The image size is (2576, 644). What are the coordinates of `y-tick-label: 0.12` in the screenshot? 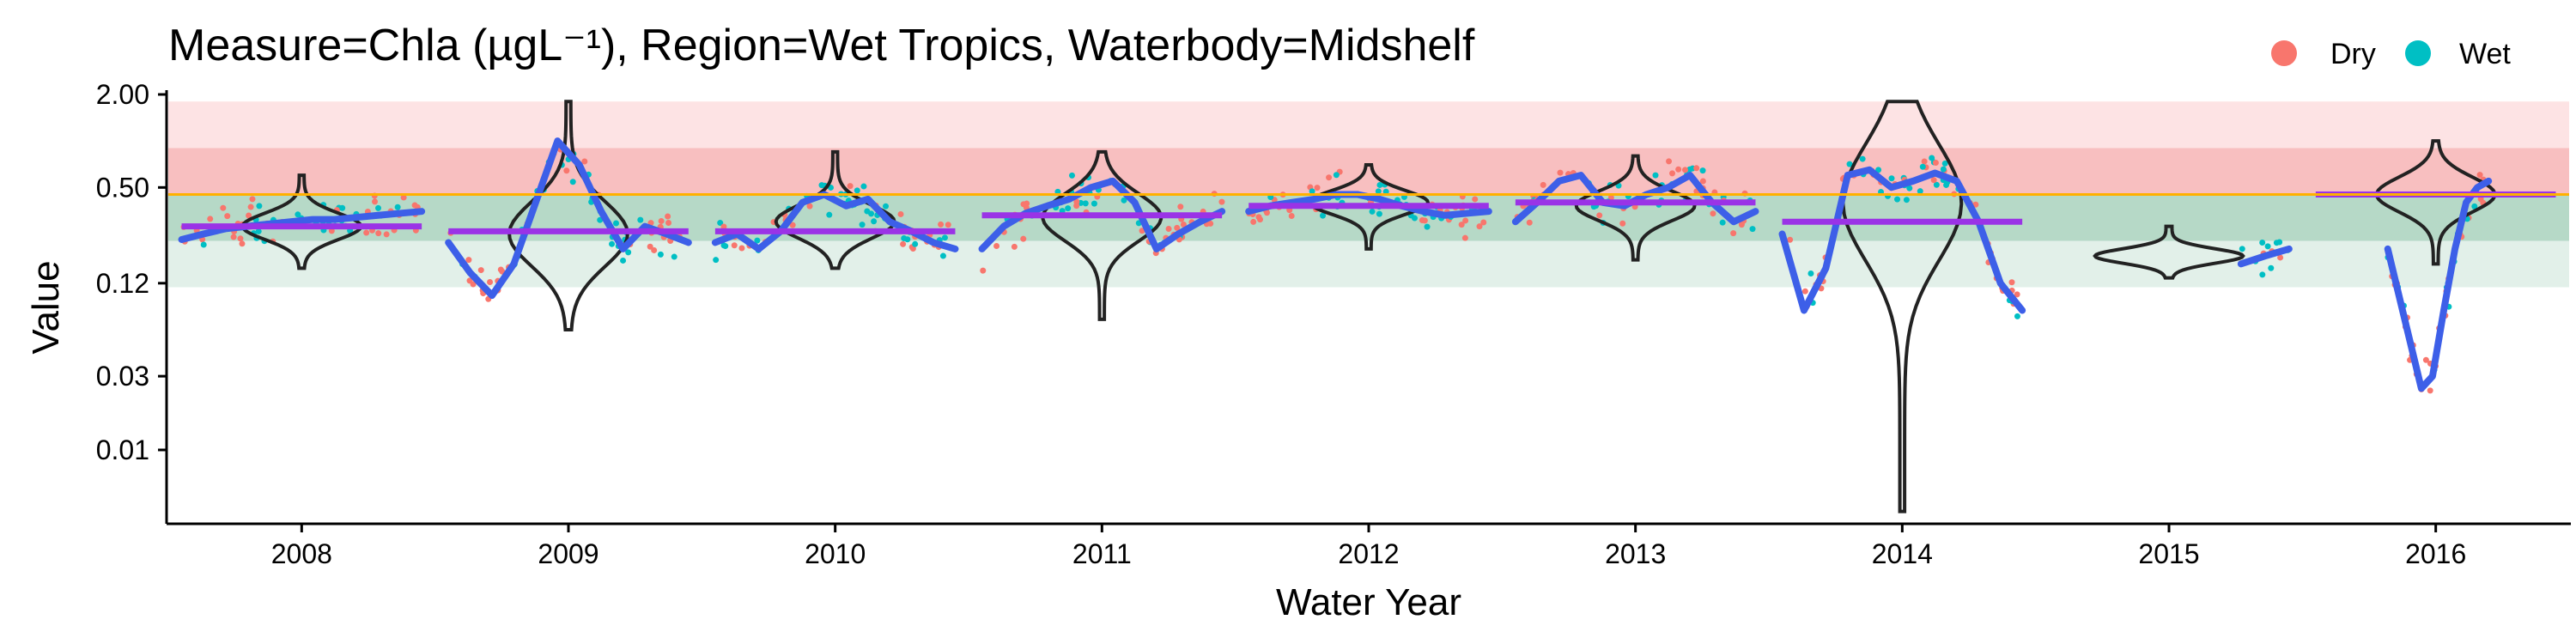 It's located at (123, 283).